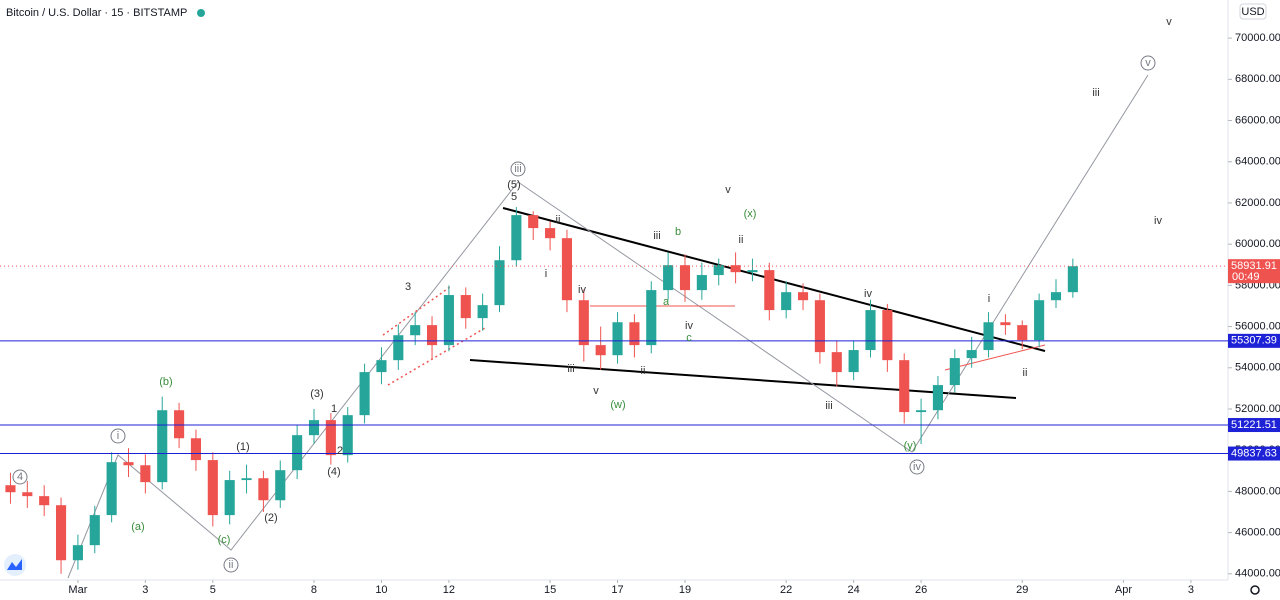  I want to click on gear, so click(1255, 590).